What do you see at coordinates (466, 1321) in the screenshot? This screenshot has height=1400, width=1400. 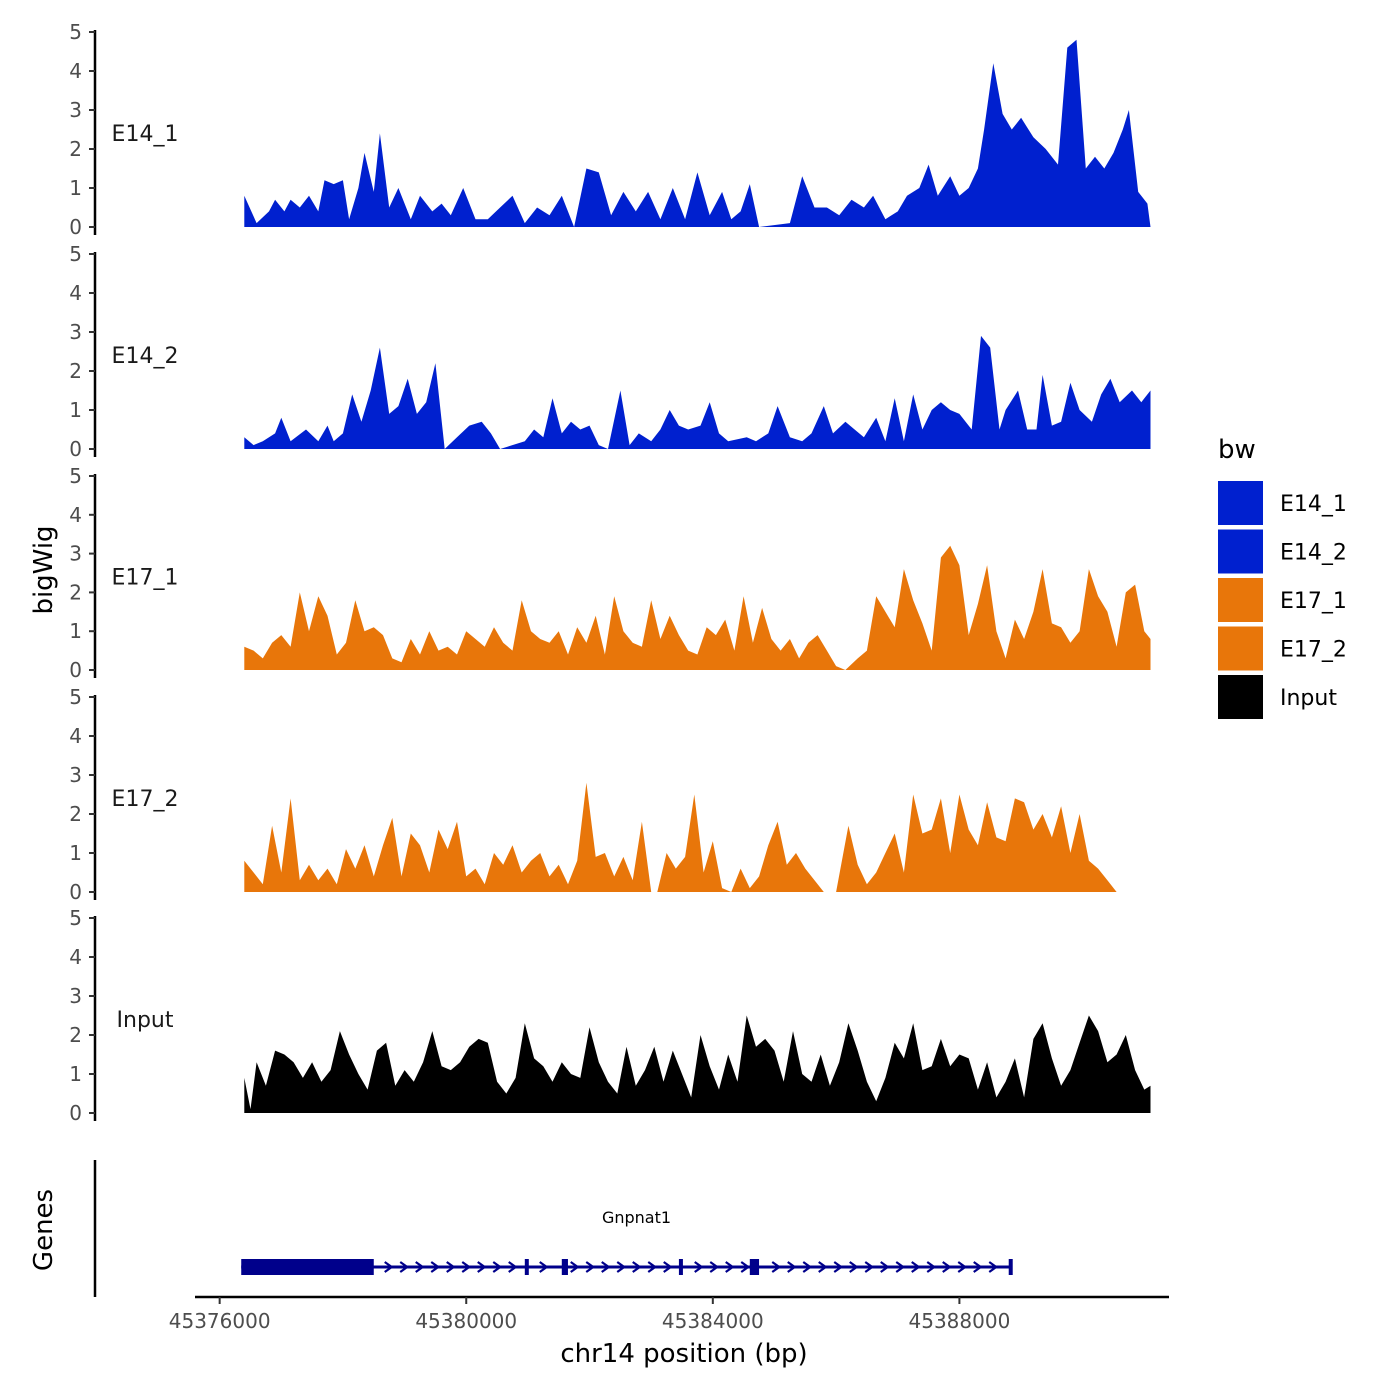 I see `x-tick-label: 45380000` at bounding box center [466, 1321].